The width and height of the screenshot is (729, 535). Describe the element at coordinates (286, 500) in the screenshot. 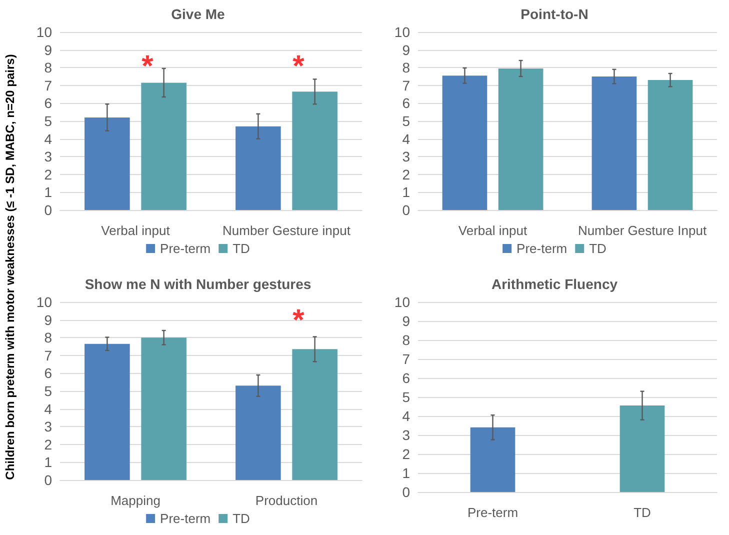

I see `x-tick-label: Production` at that location.